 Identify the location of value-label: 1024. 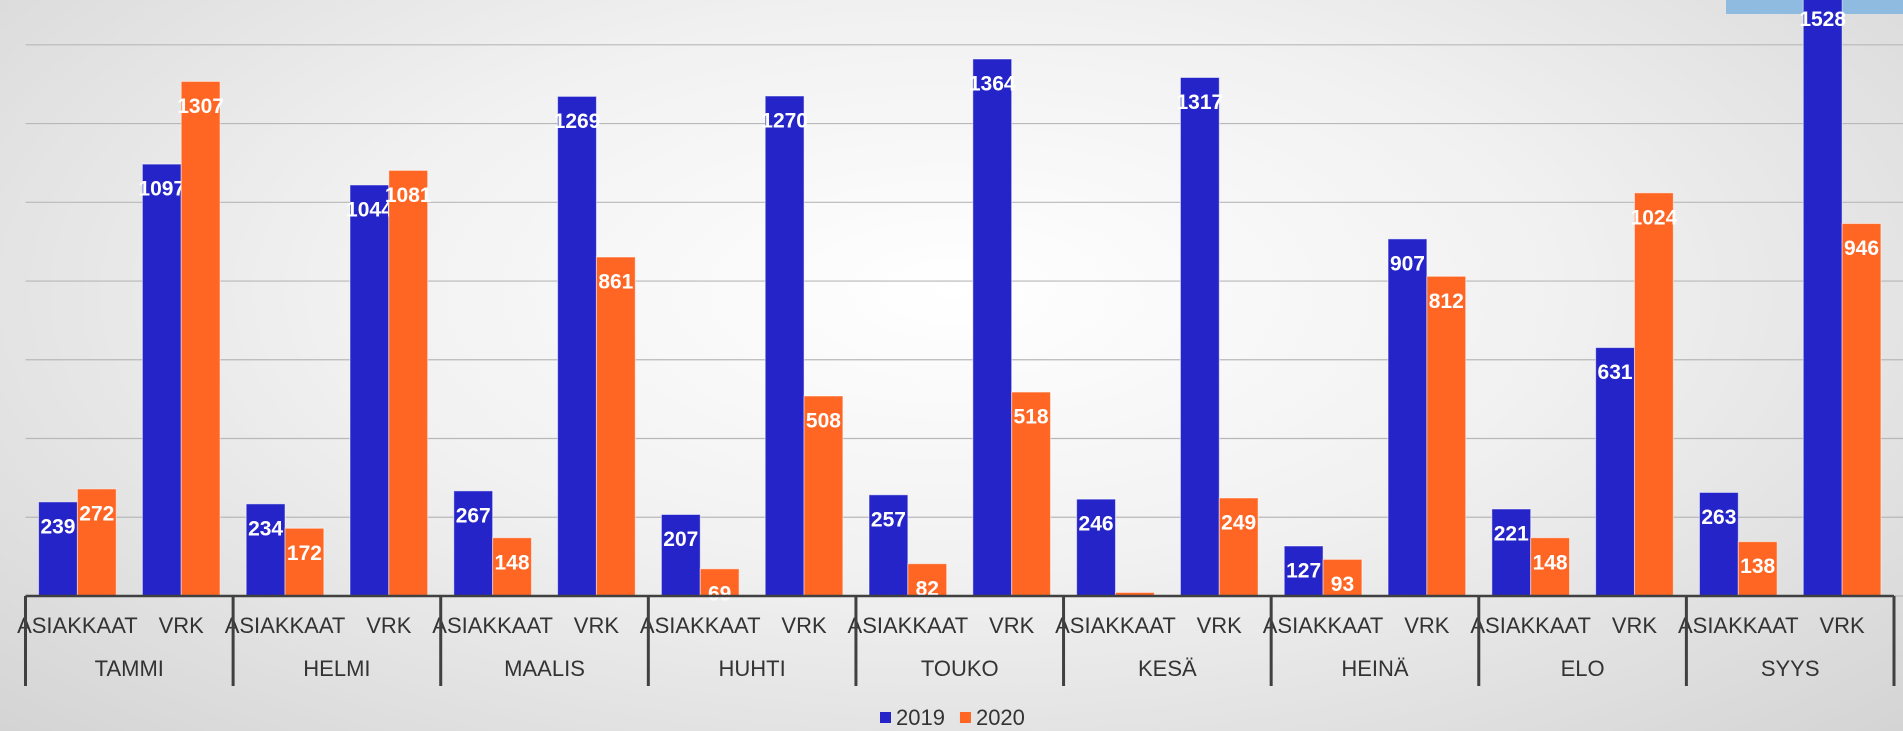
(1654, 217).